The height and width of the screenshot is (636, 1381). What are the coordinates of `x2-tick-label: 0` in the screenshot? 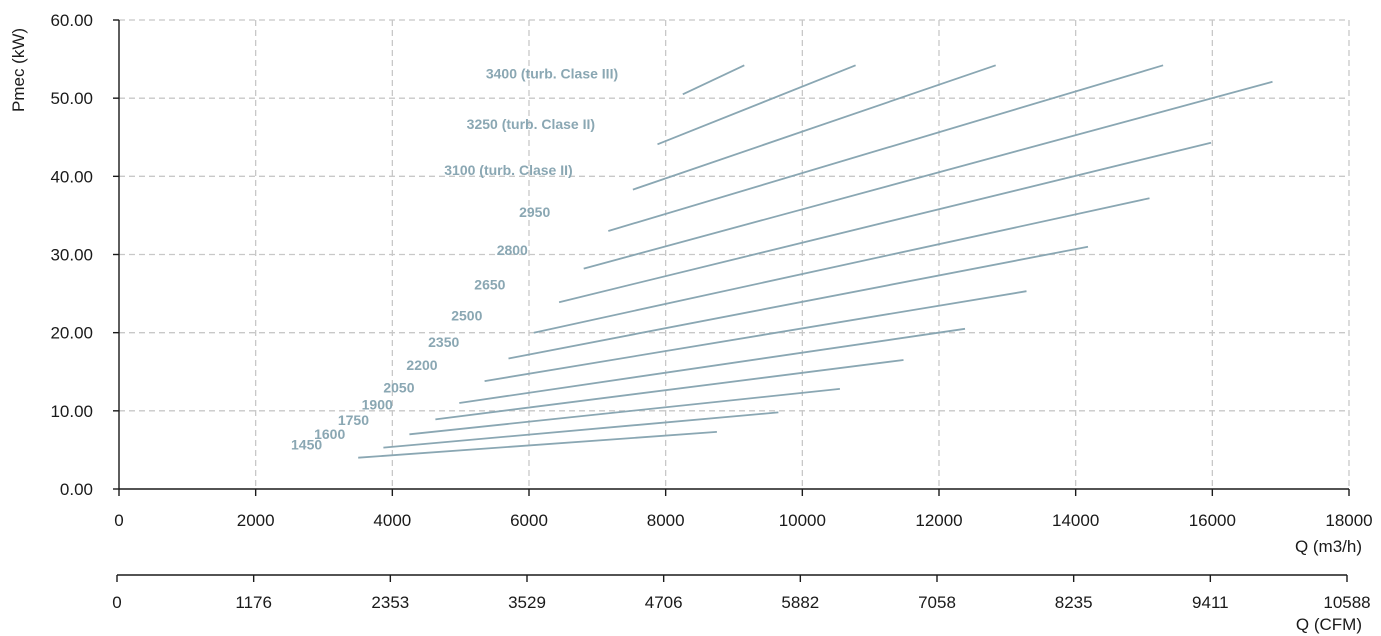 It's located at (116, 602).